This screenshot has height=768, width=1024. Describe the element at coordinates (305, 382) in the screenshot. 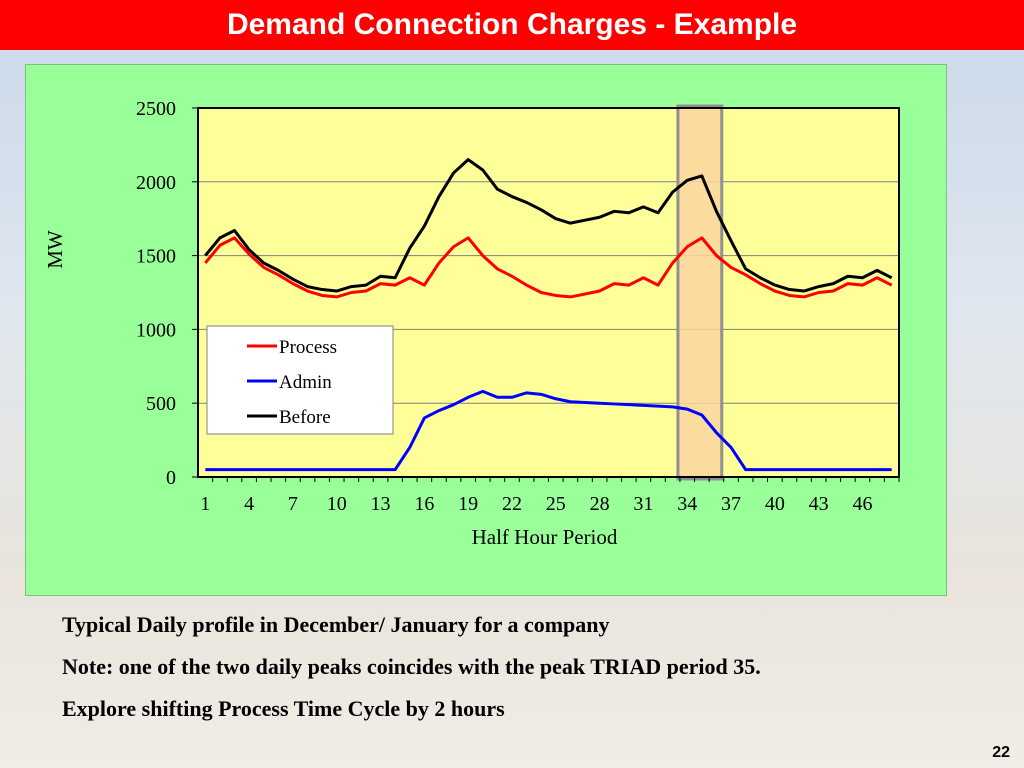

I see `legend-label: Admin` at that location.